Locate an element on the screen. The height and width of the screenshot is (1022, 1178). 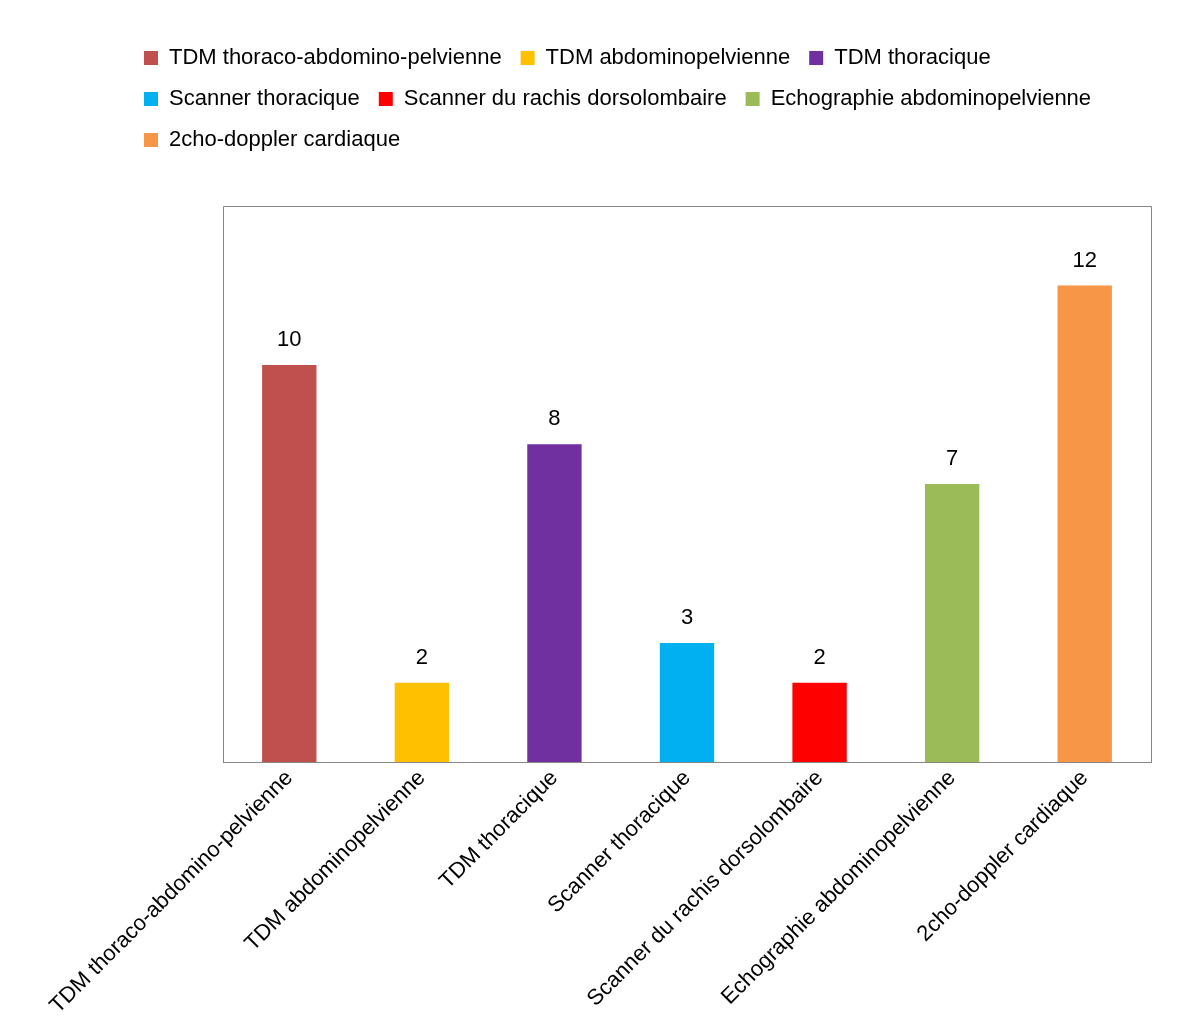
data-label: 8 is located at coordinates (554, 418).